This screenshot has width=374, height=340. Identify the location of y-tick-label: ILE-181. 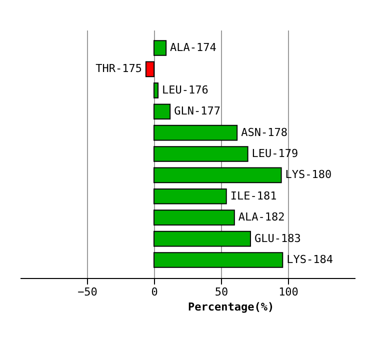
(253, 195).